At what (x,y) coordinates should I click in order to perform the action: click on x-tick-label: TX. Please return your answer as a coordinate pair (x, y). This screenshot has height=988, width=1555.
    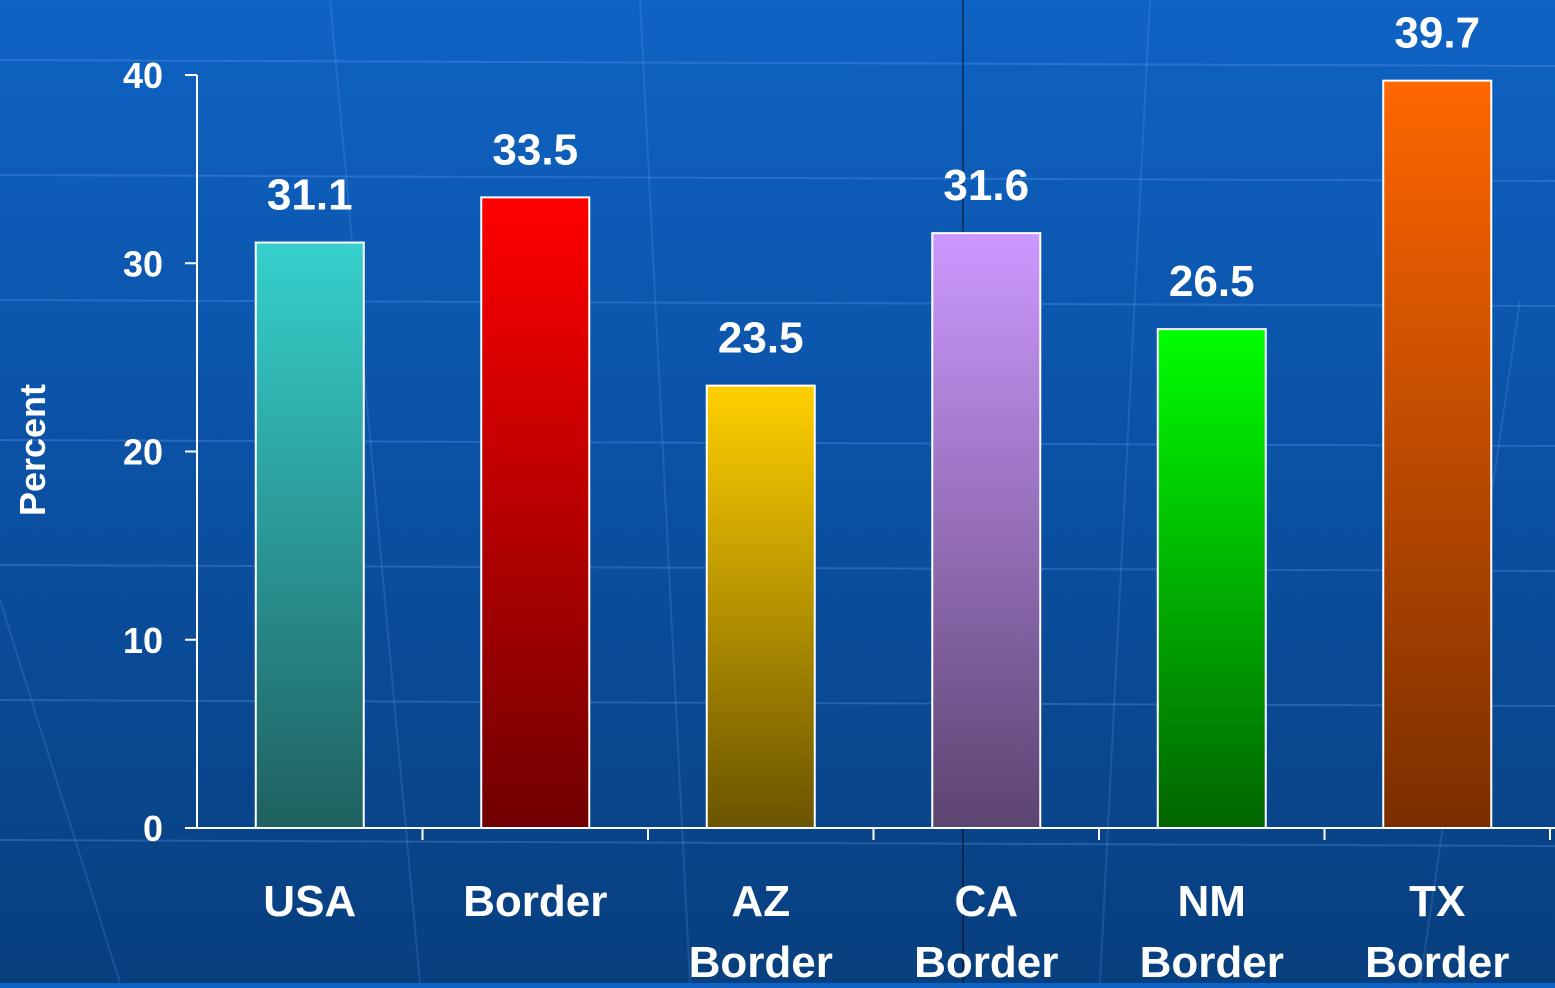
    Looking at the image, I should click on (1437, 901).